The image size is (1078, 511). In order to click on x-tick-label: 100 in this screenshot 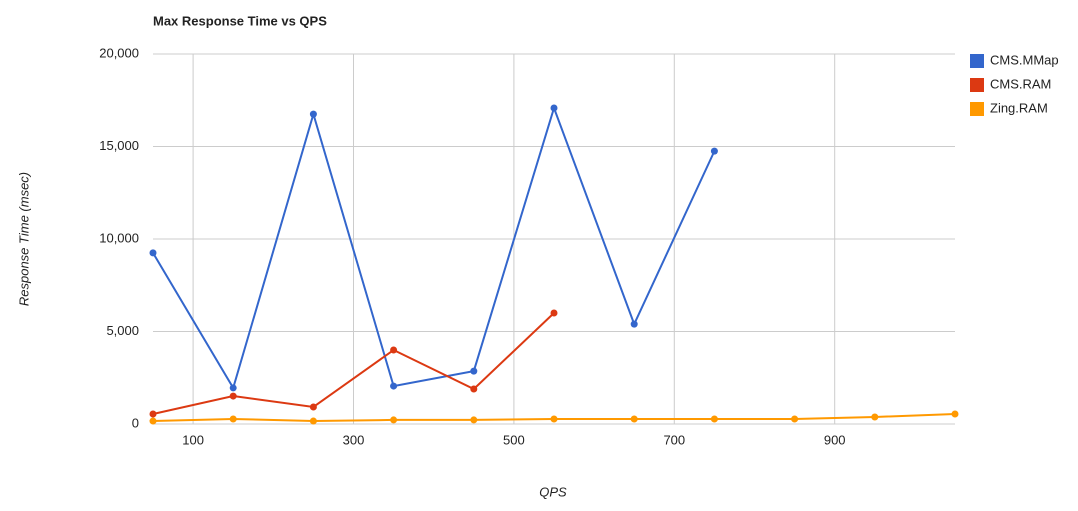, I will do `click(193, 439)`.